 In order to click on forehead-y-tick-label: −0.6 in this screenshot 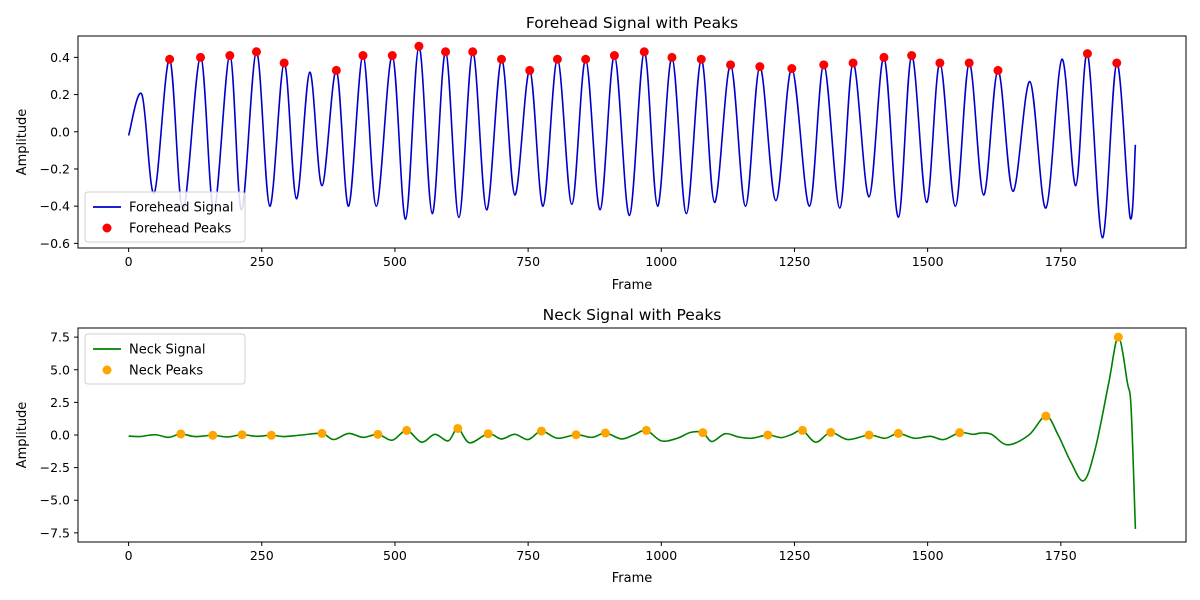, I will do `click(55, 243)`.